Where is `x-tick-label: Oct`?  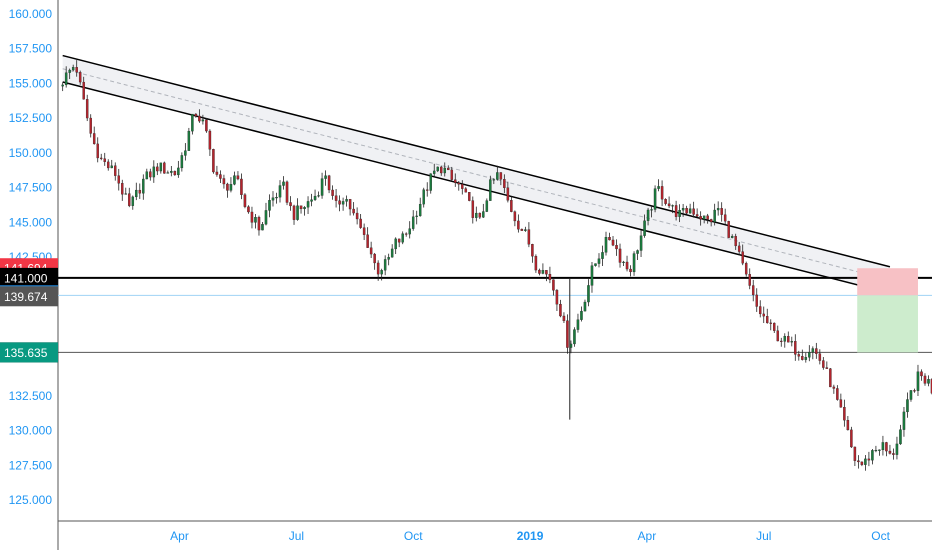 x-tick-label: Oct is located at coordinates (413, 536).